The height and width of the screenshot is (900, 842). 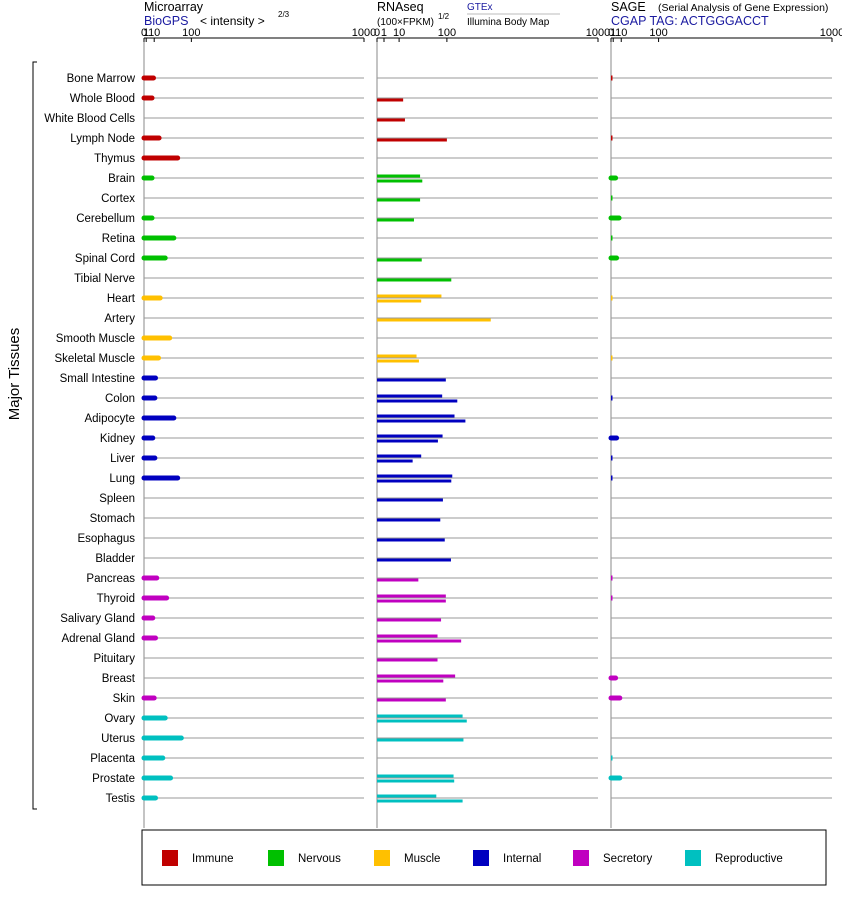 I want to click on legend-swatch-reproductive, so click(x=693, y=858).